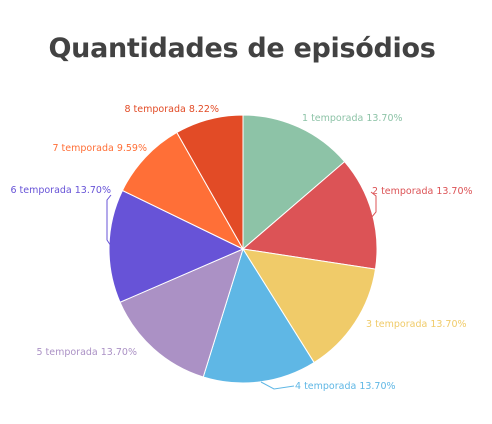 Image resolution: width=492 pixels, height=424 pixels. Describe the element at coordinates (99, 148) in the screenshot. I see `slice-label-7: 7 temporada 9.59%` at that location.